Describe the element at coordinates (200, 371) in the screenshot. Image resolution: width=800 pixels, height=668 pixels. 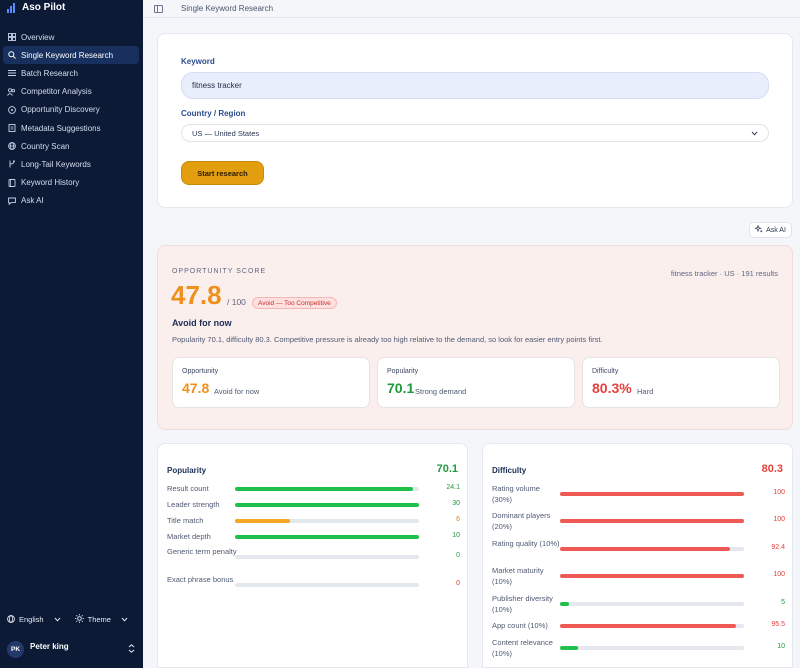
I see `mini-card-title: Opportunity` at that location.